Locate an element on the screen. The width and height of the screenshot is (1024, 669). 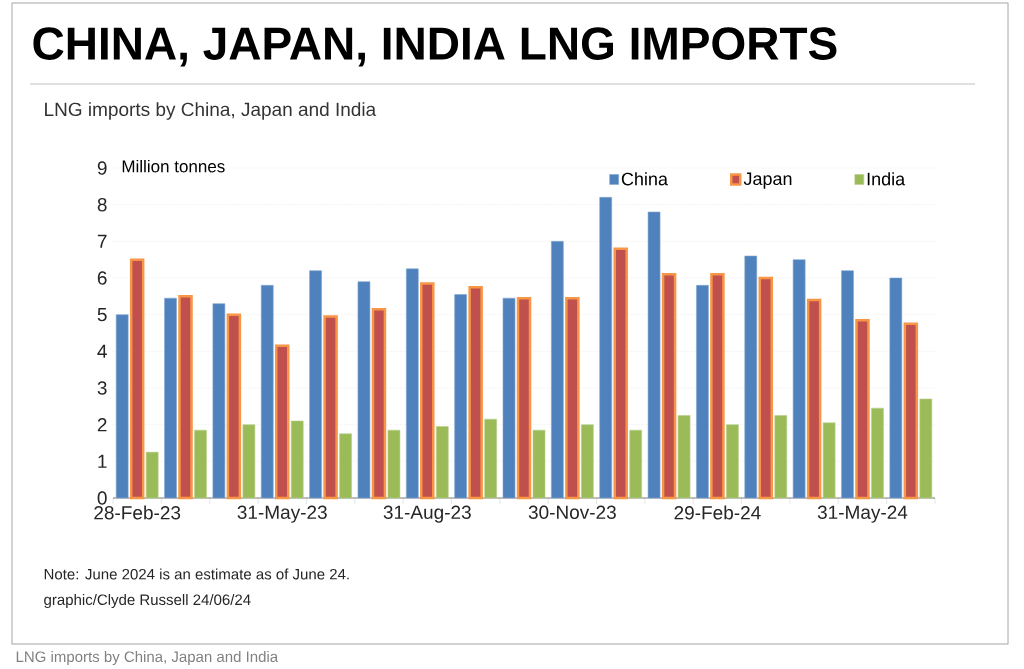
legend-label: India is located at coordinates (886, 179).